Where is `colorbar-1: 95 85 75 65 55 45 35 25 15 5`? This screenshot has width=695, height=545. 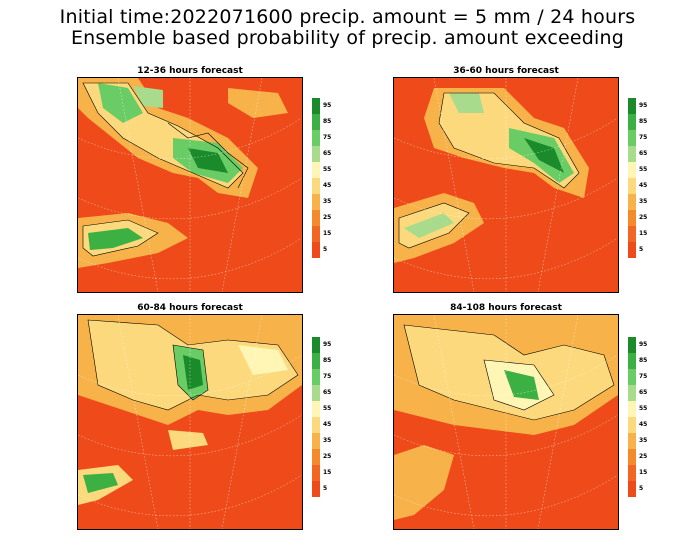
colorbar-1: 95 85 75 65 55 45 35 25 15 5 is located at coordinates (321, 178).